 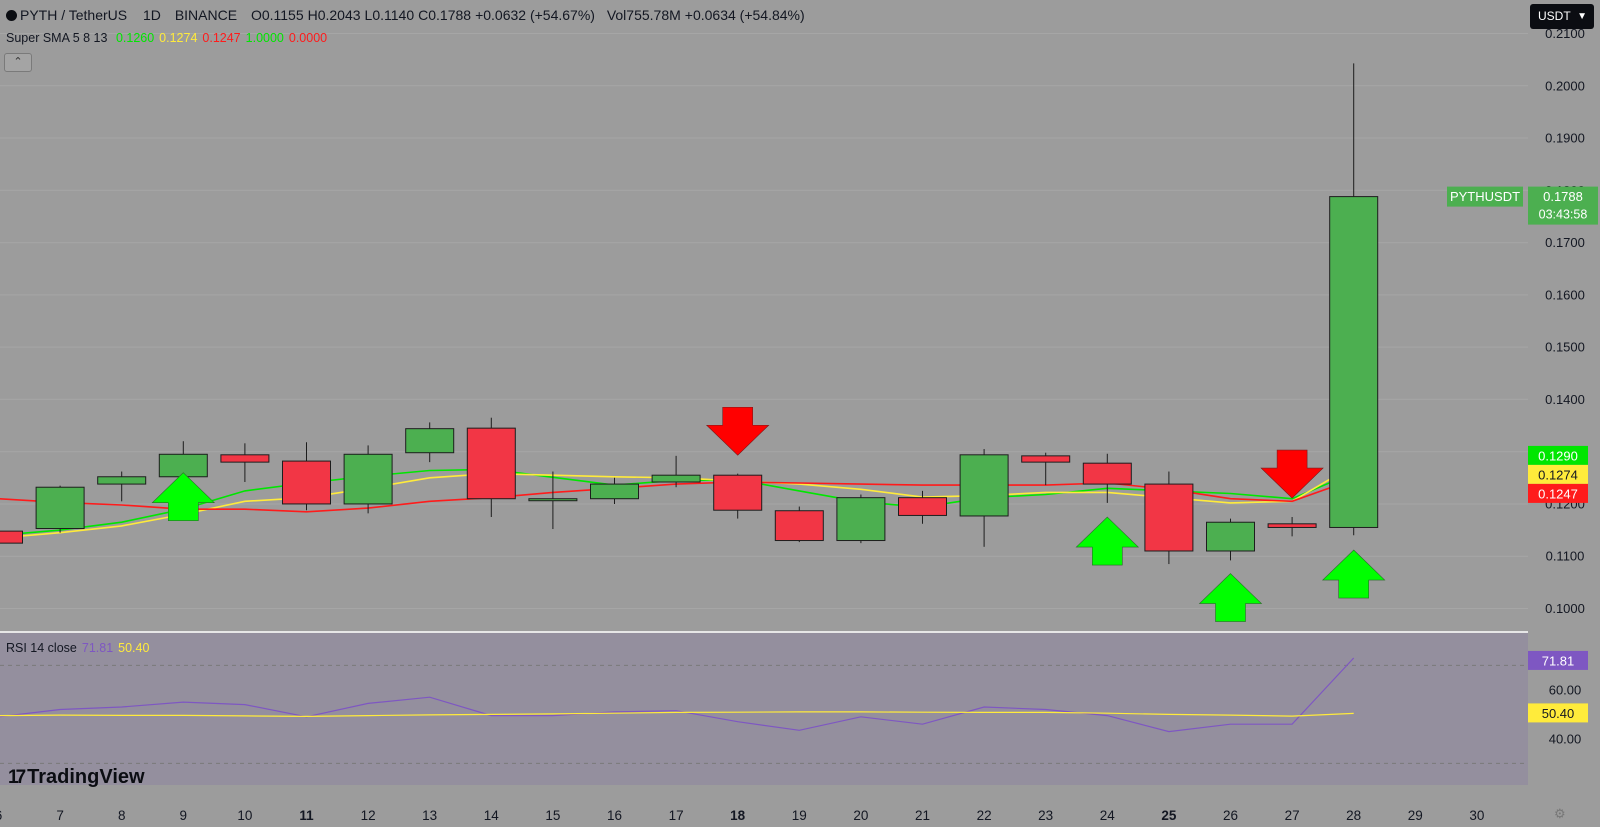 What do you see at coordinates (306, 815) in the screenshot?
I see `date-tick-label: 11` at bounding box center [306, 815].